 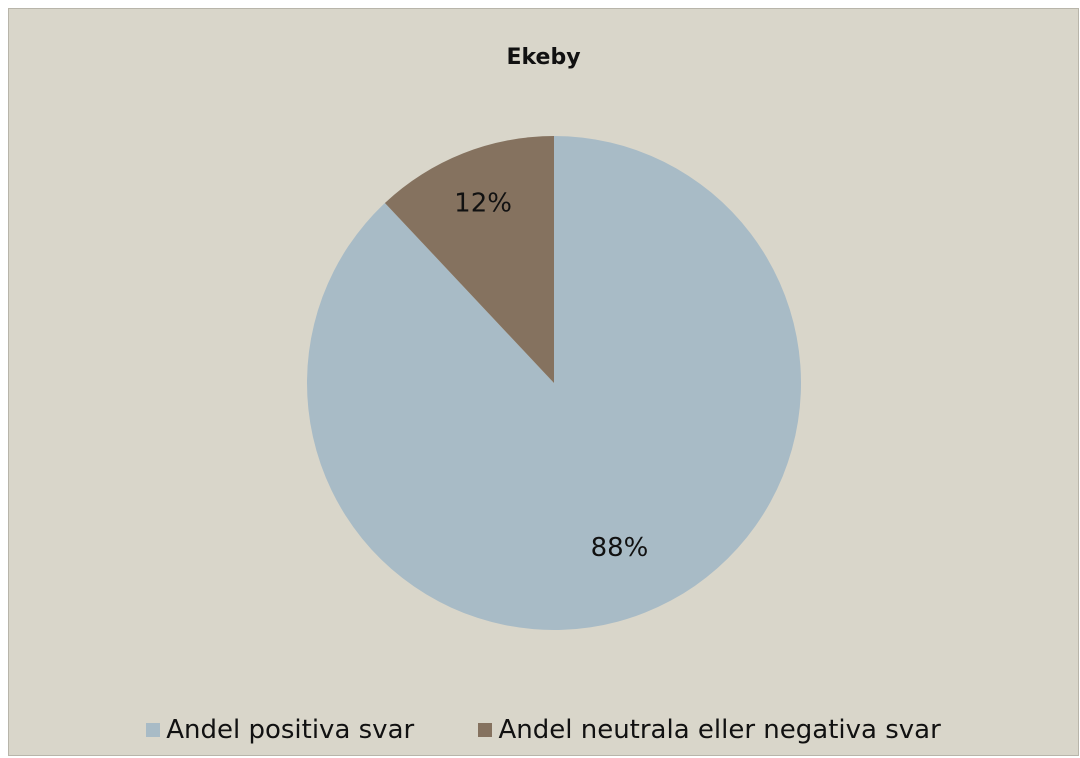 What do you see at coordinates (483, 203) in the screenshot?
I see `data-label-neutral-negative: 12%` at bounding box center [483, 203].